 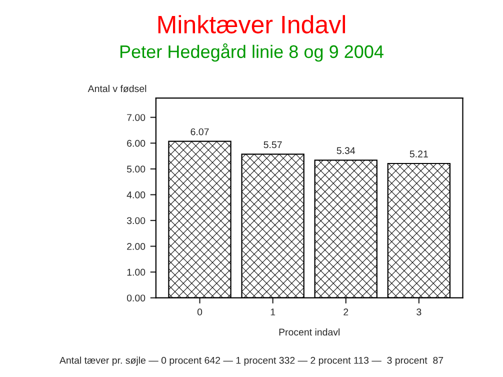 I want to click on x-tick-label: 0, so click(x=199, y=312).